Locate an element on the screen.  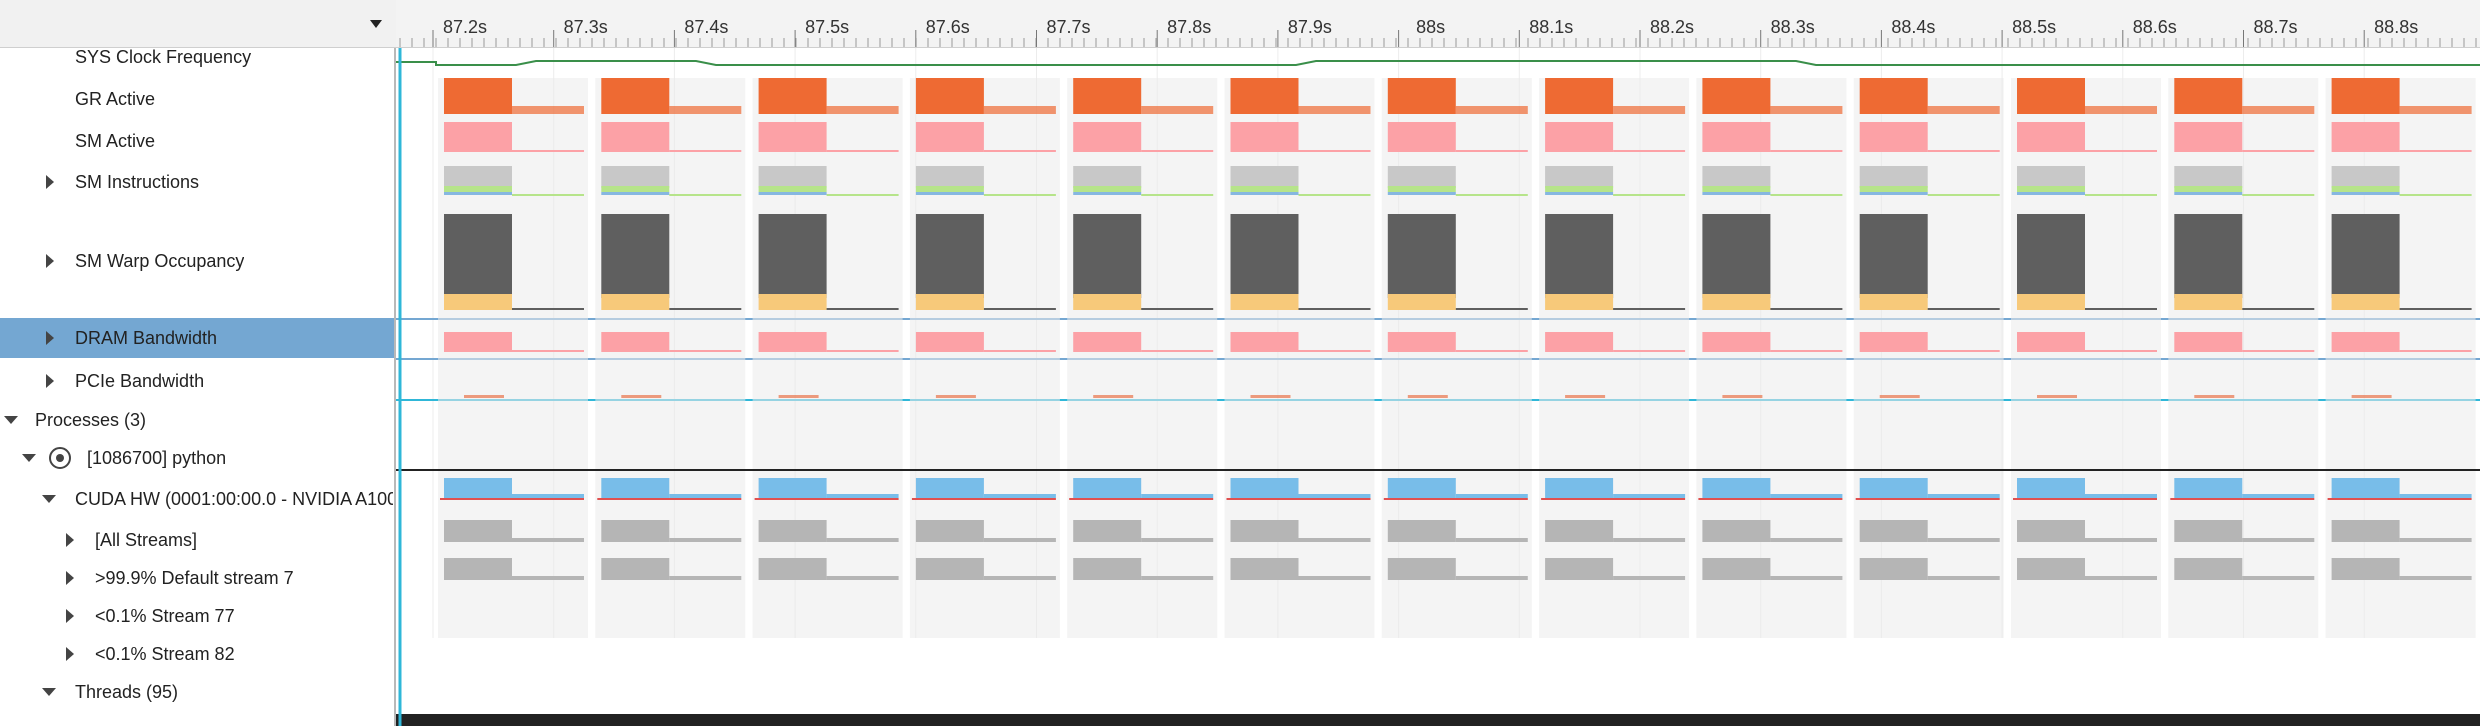
process-radio-icon is located at coordinates (60, 458).